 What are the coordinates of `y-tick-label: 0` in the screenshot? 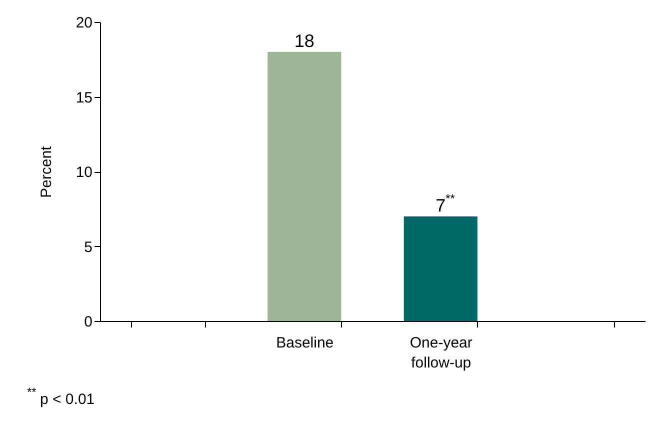 It's located at (88, 322).